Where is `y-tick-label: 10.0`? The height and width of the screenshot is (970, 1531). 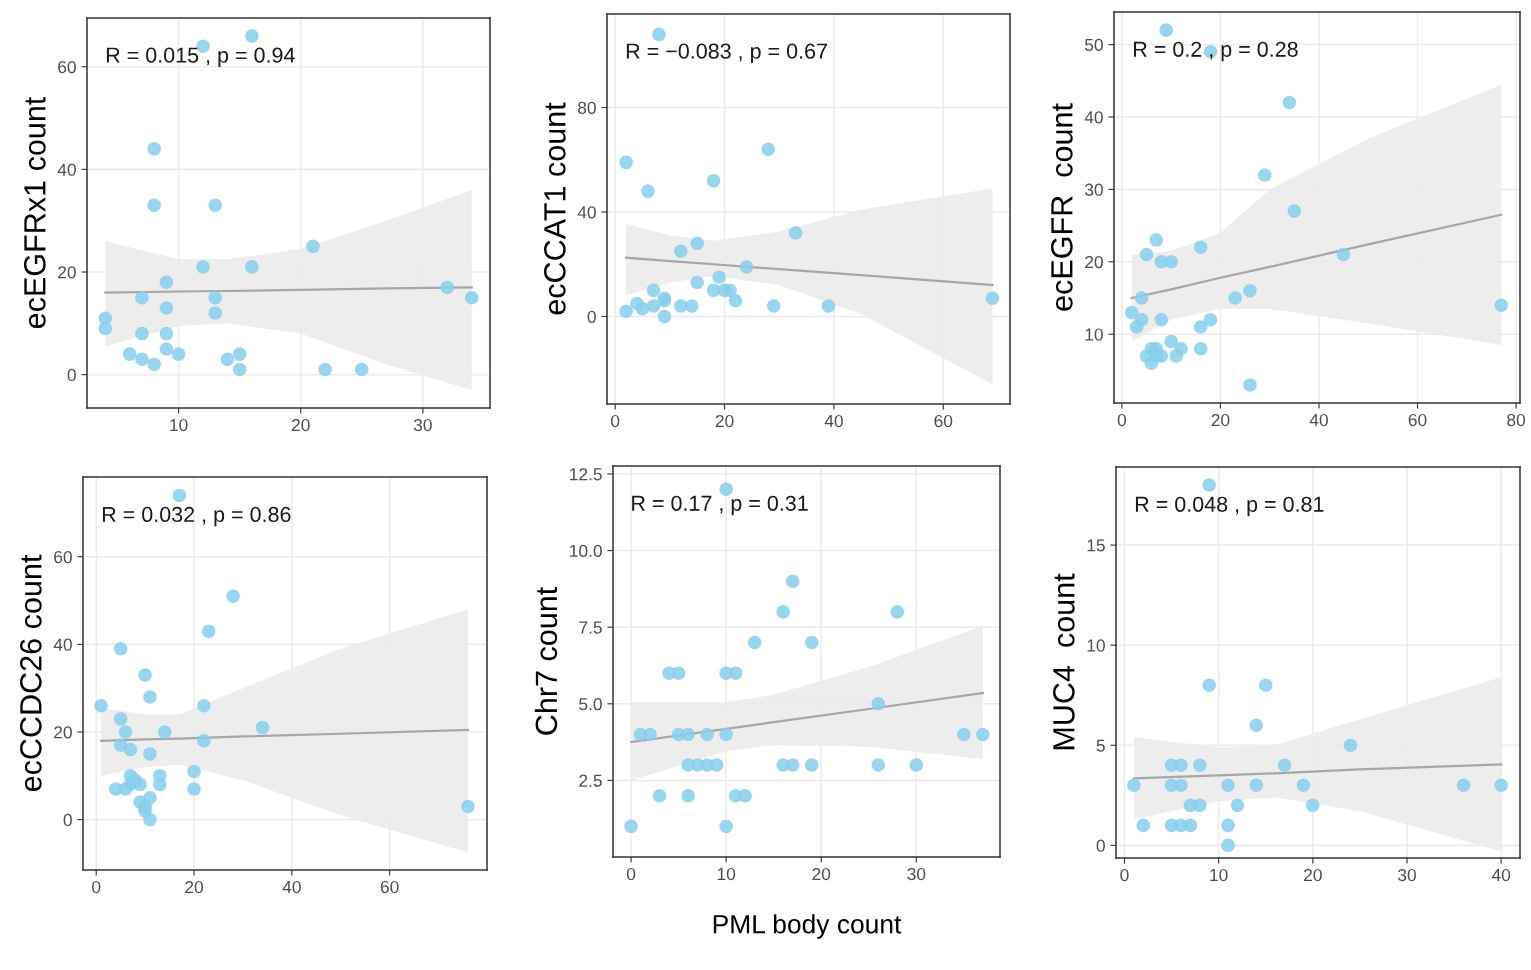
y-tick-label: 10.0 is located at coordinates (586, 551).